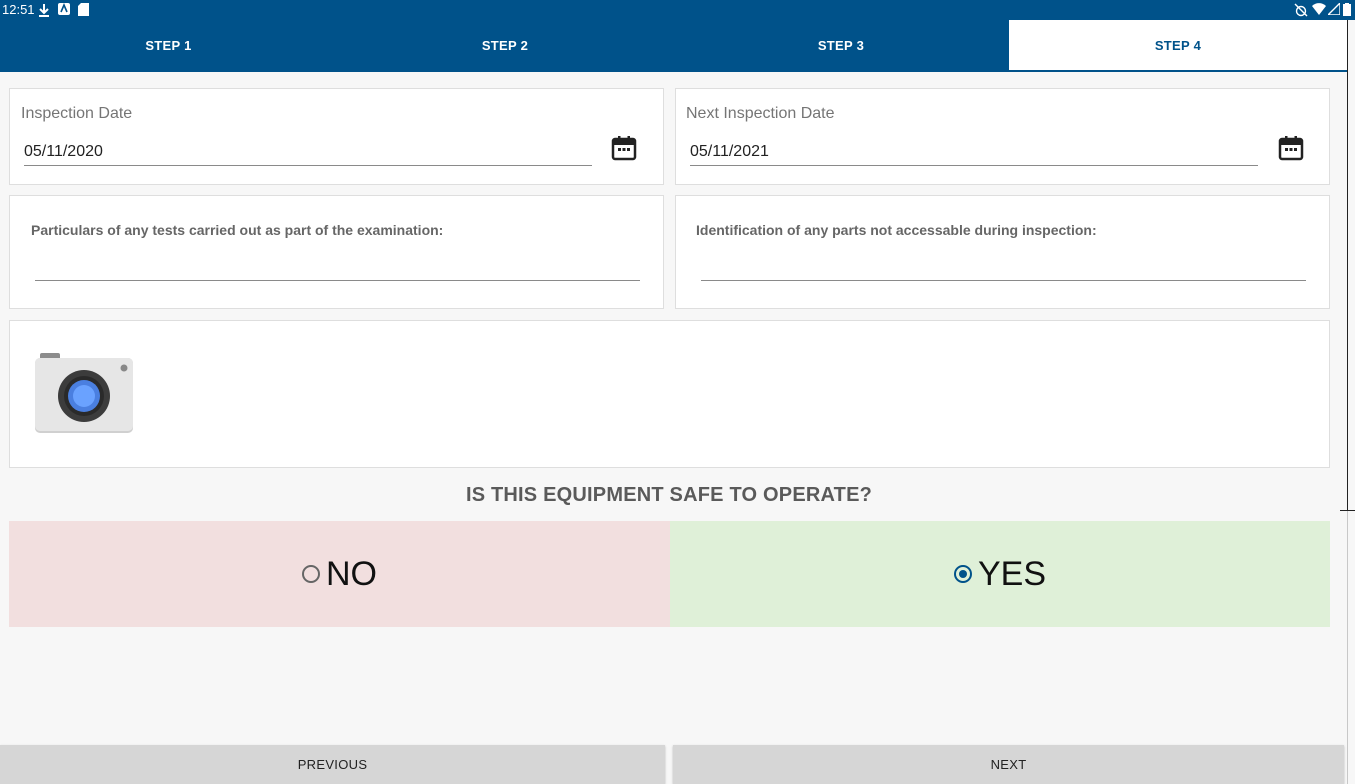 Image resolution: width=1355 pixels, height=784 pixels. What do you see at coordinates (1012, 573) in the screenshot?
I see `yes-label: YES` at bounding box center [1012, 573].